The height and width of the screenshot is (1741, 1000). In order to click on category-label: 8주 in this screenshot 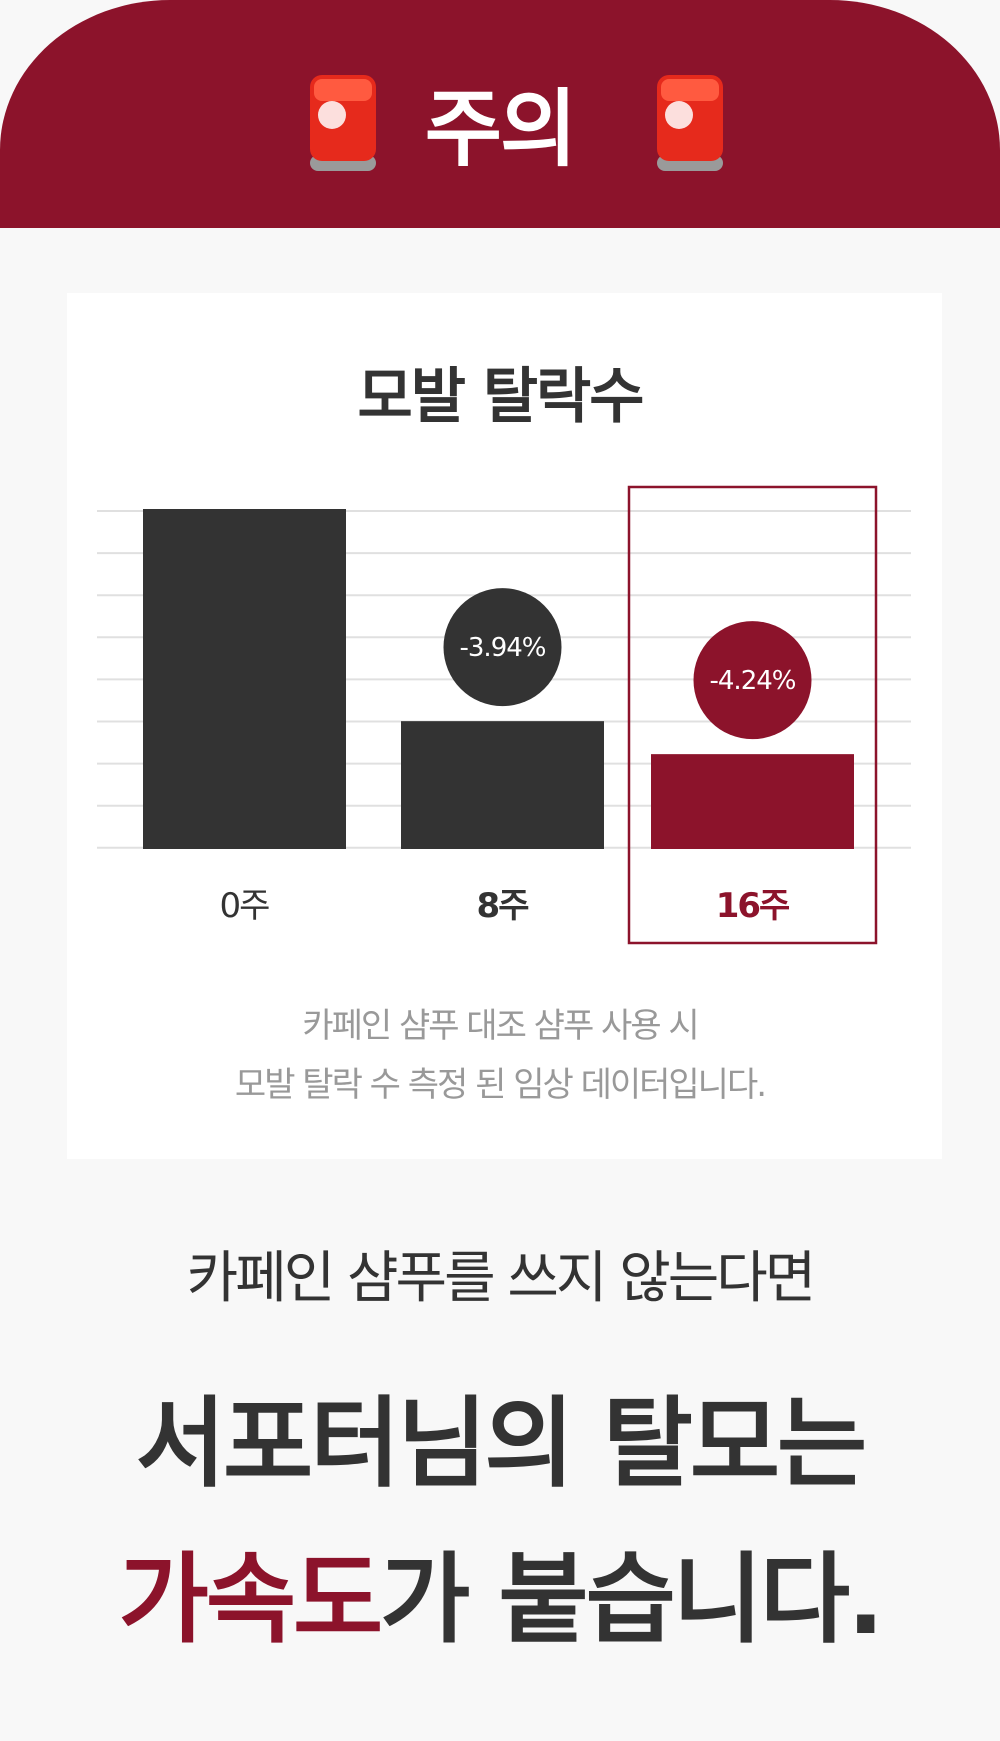, I will do `click(503, 906)`.